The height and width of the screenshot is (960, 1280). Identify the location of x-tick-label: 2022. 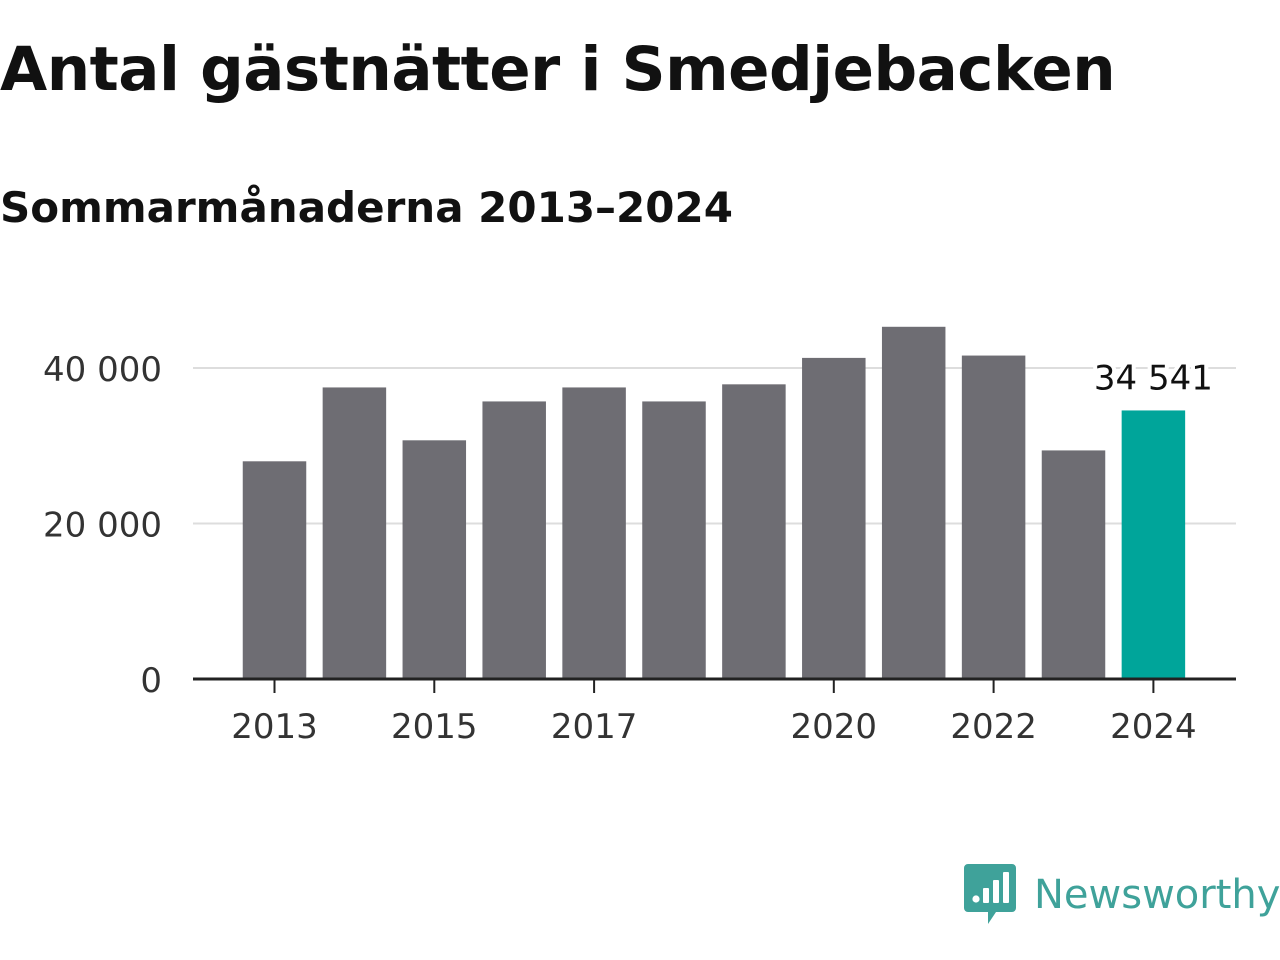
(993, 727).